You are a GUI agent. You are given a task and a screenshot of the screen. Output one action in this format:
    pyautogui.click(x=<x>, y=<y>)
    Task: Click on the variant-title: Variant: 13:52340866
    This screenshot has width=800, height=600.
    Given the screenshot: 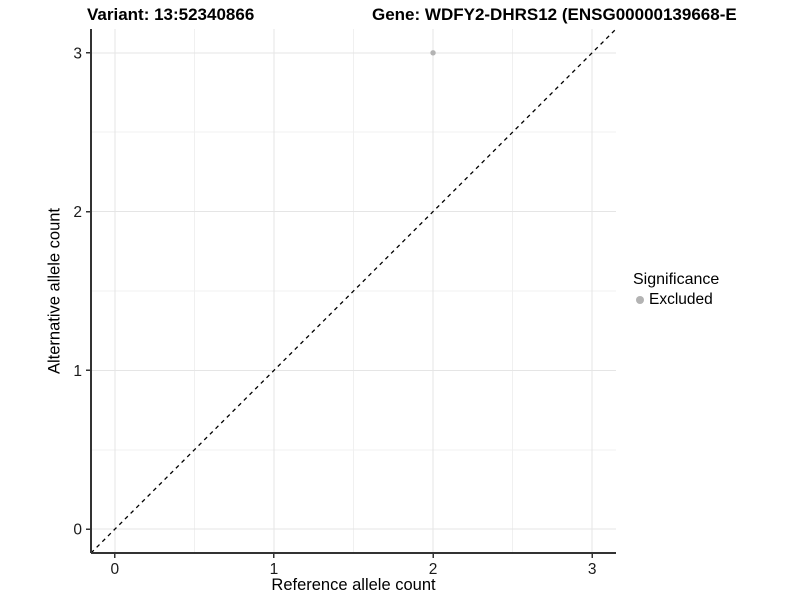 What is the action you would take?
    pyautogui.click(x=171, y=14)
    